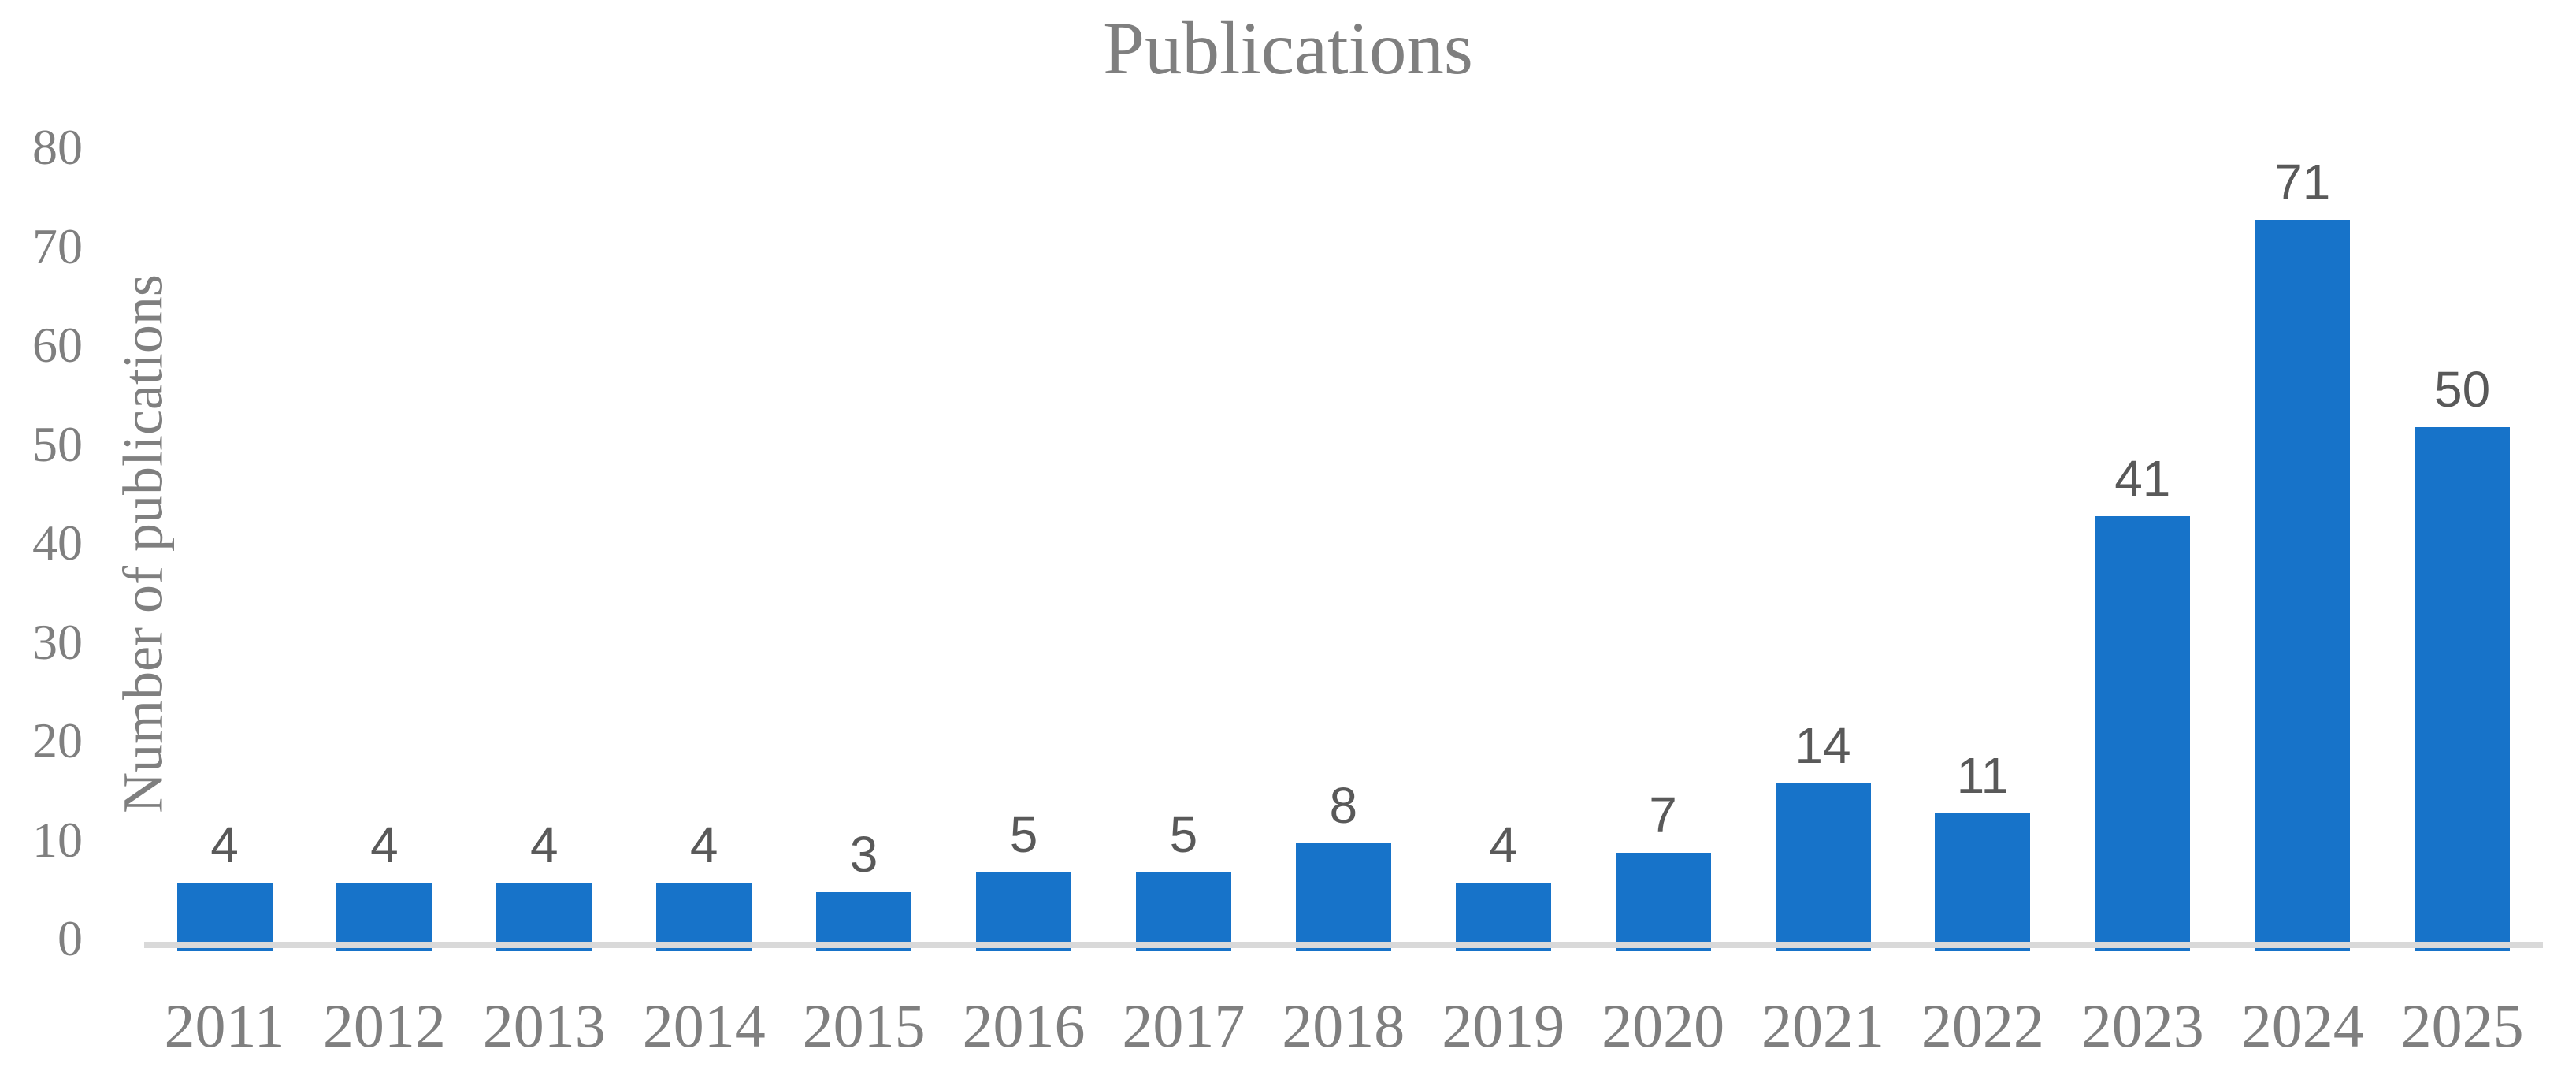  What do you see at coordinates (2462, 1026) in the screenshot?
I see `x-tick-label: 2025` at bounding box center [2462, 1026].